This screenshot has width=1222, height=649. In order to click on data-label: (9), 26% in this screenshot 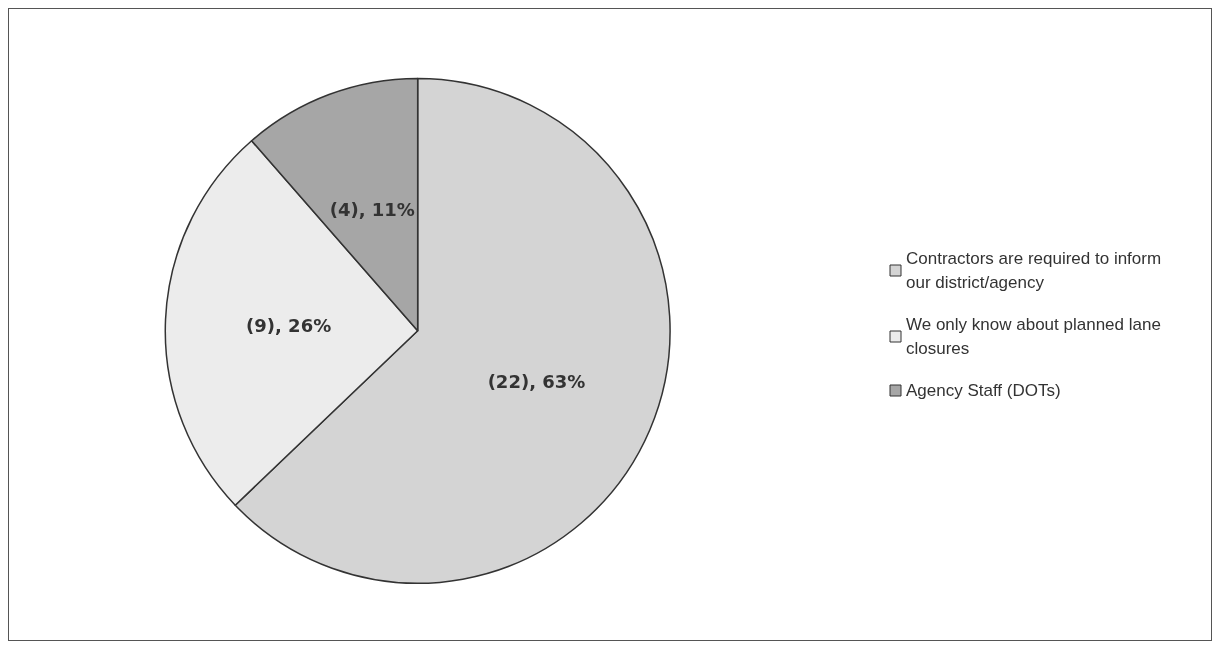, I will do `click(289, 325)`.